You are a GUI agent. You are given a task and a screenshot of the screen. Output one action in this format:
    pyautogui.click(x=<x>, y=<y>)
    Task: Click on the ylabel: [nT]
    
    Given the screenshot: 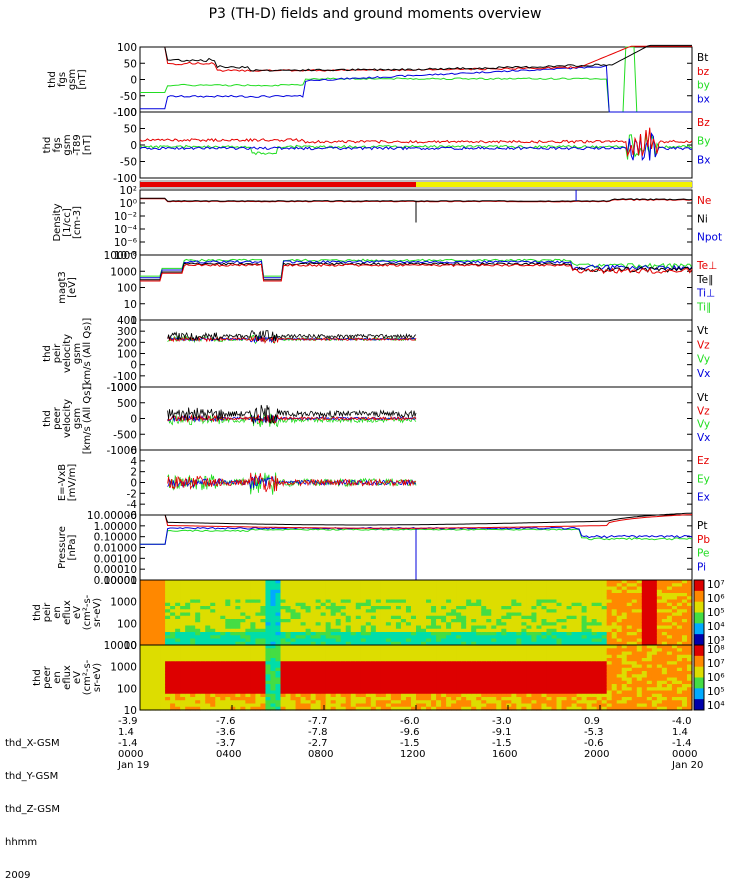 What is the action you would take?
    pyautogui.click(x=87, y=145)
    